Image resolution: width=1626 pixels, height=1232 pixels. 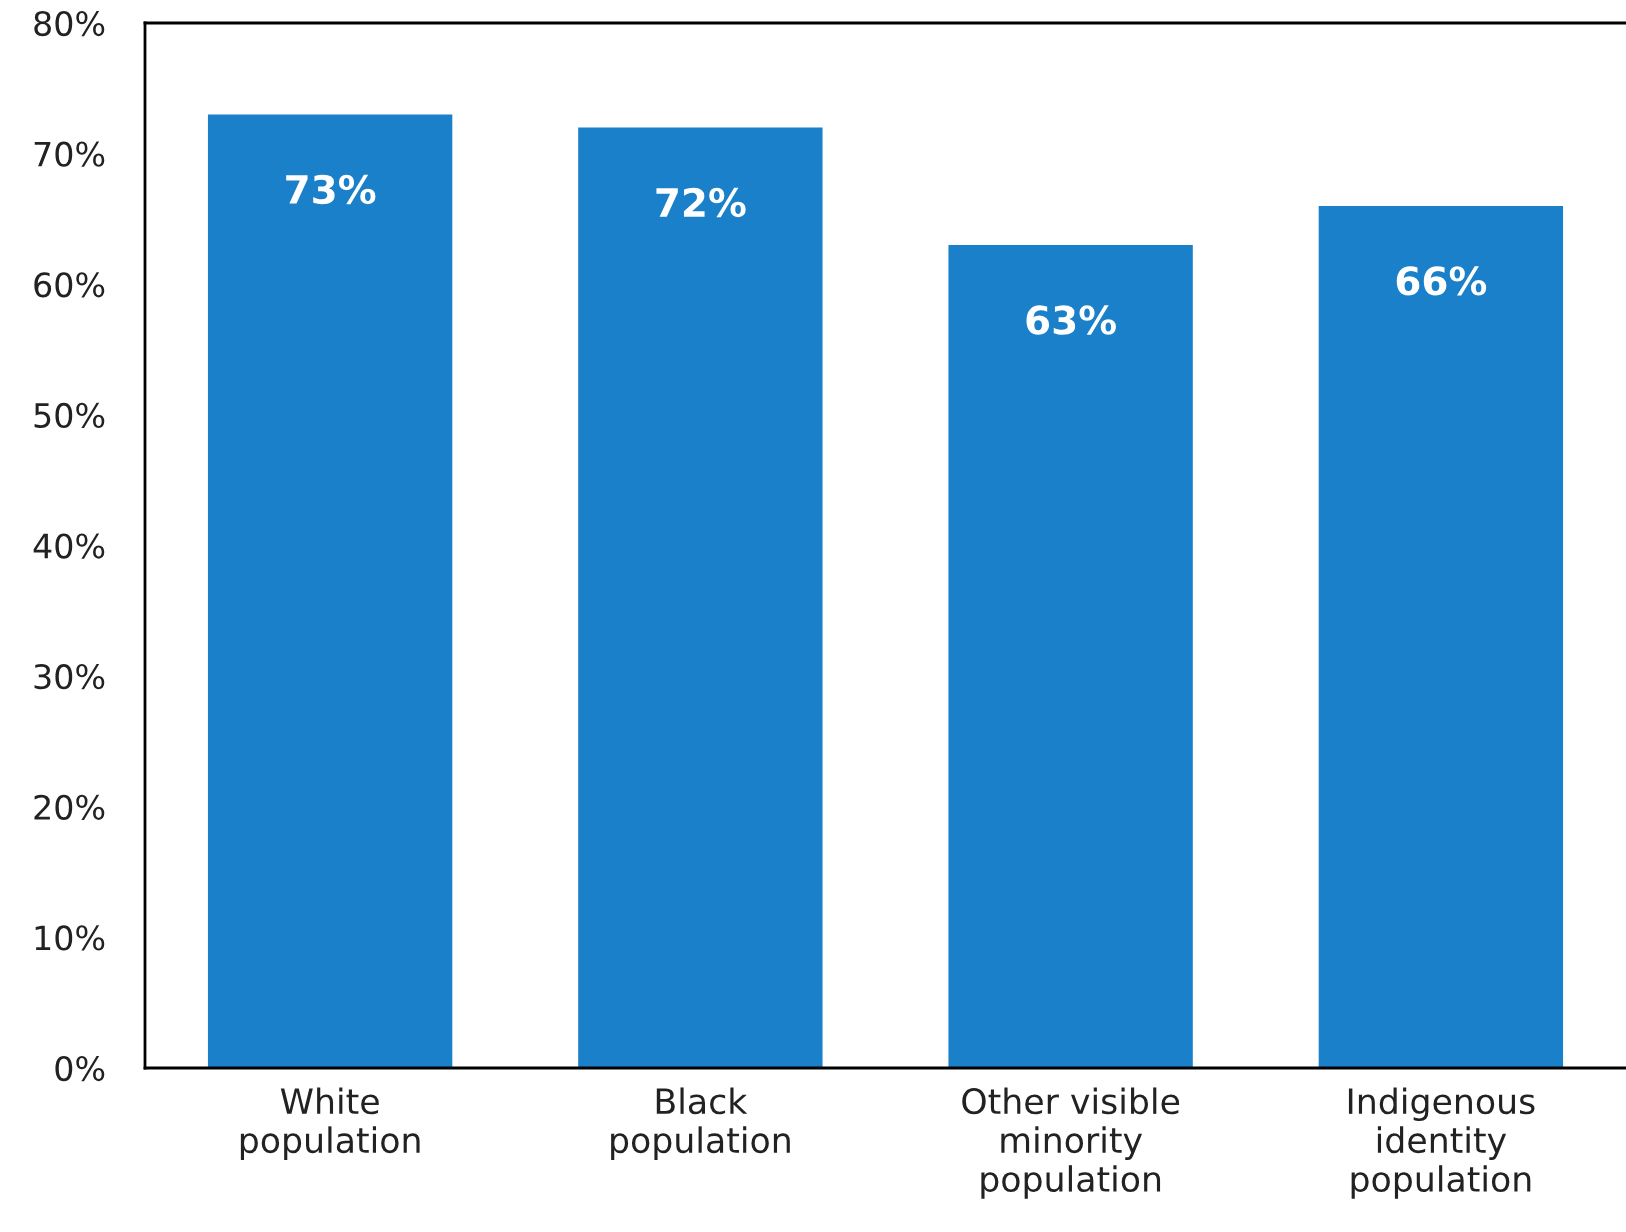 I want to click on data-label: 72%, so click(x=701, y=202).